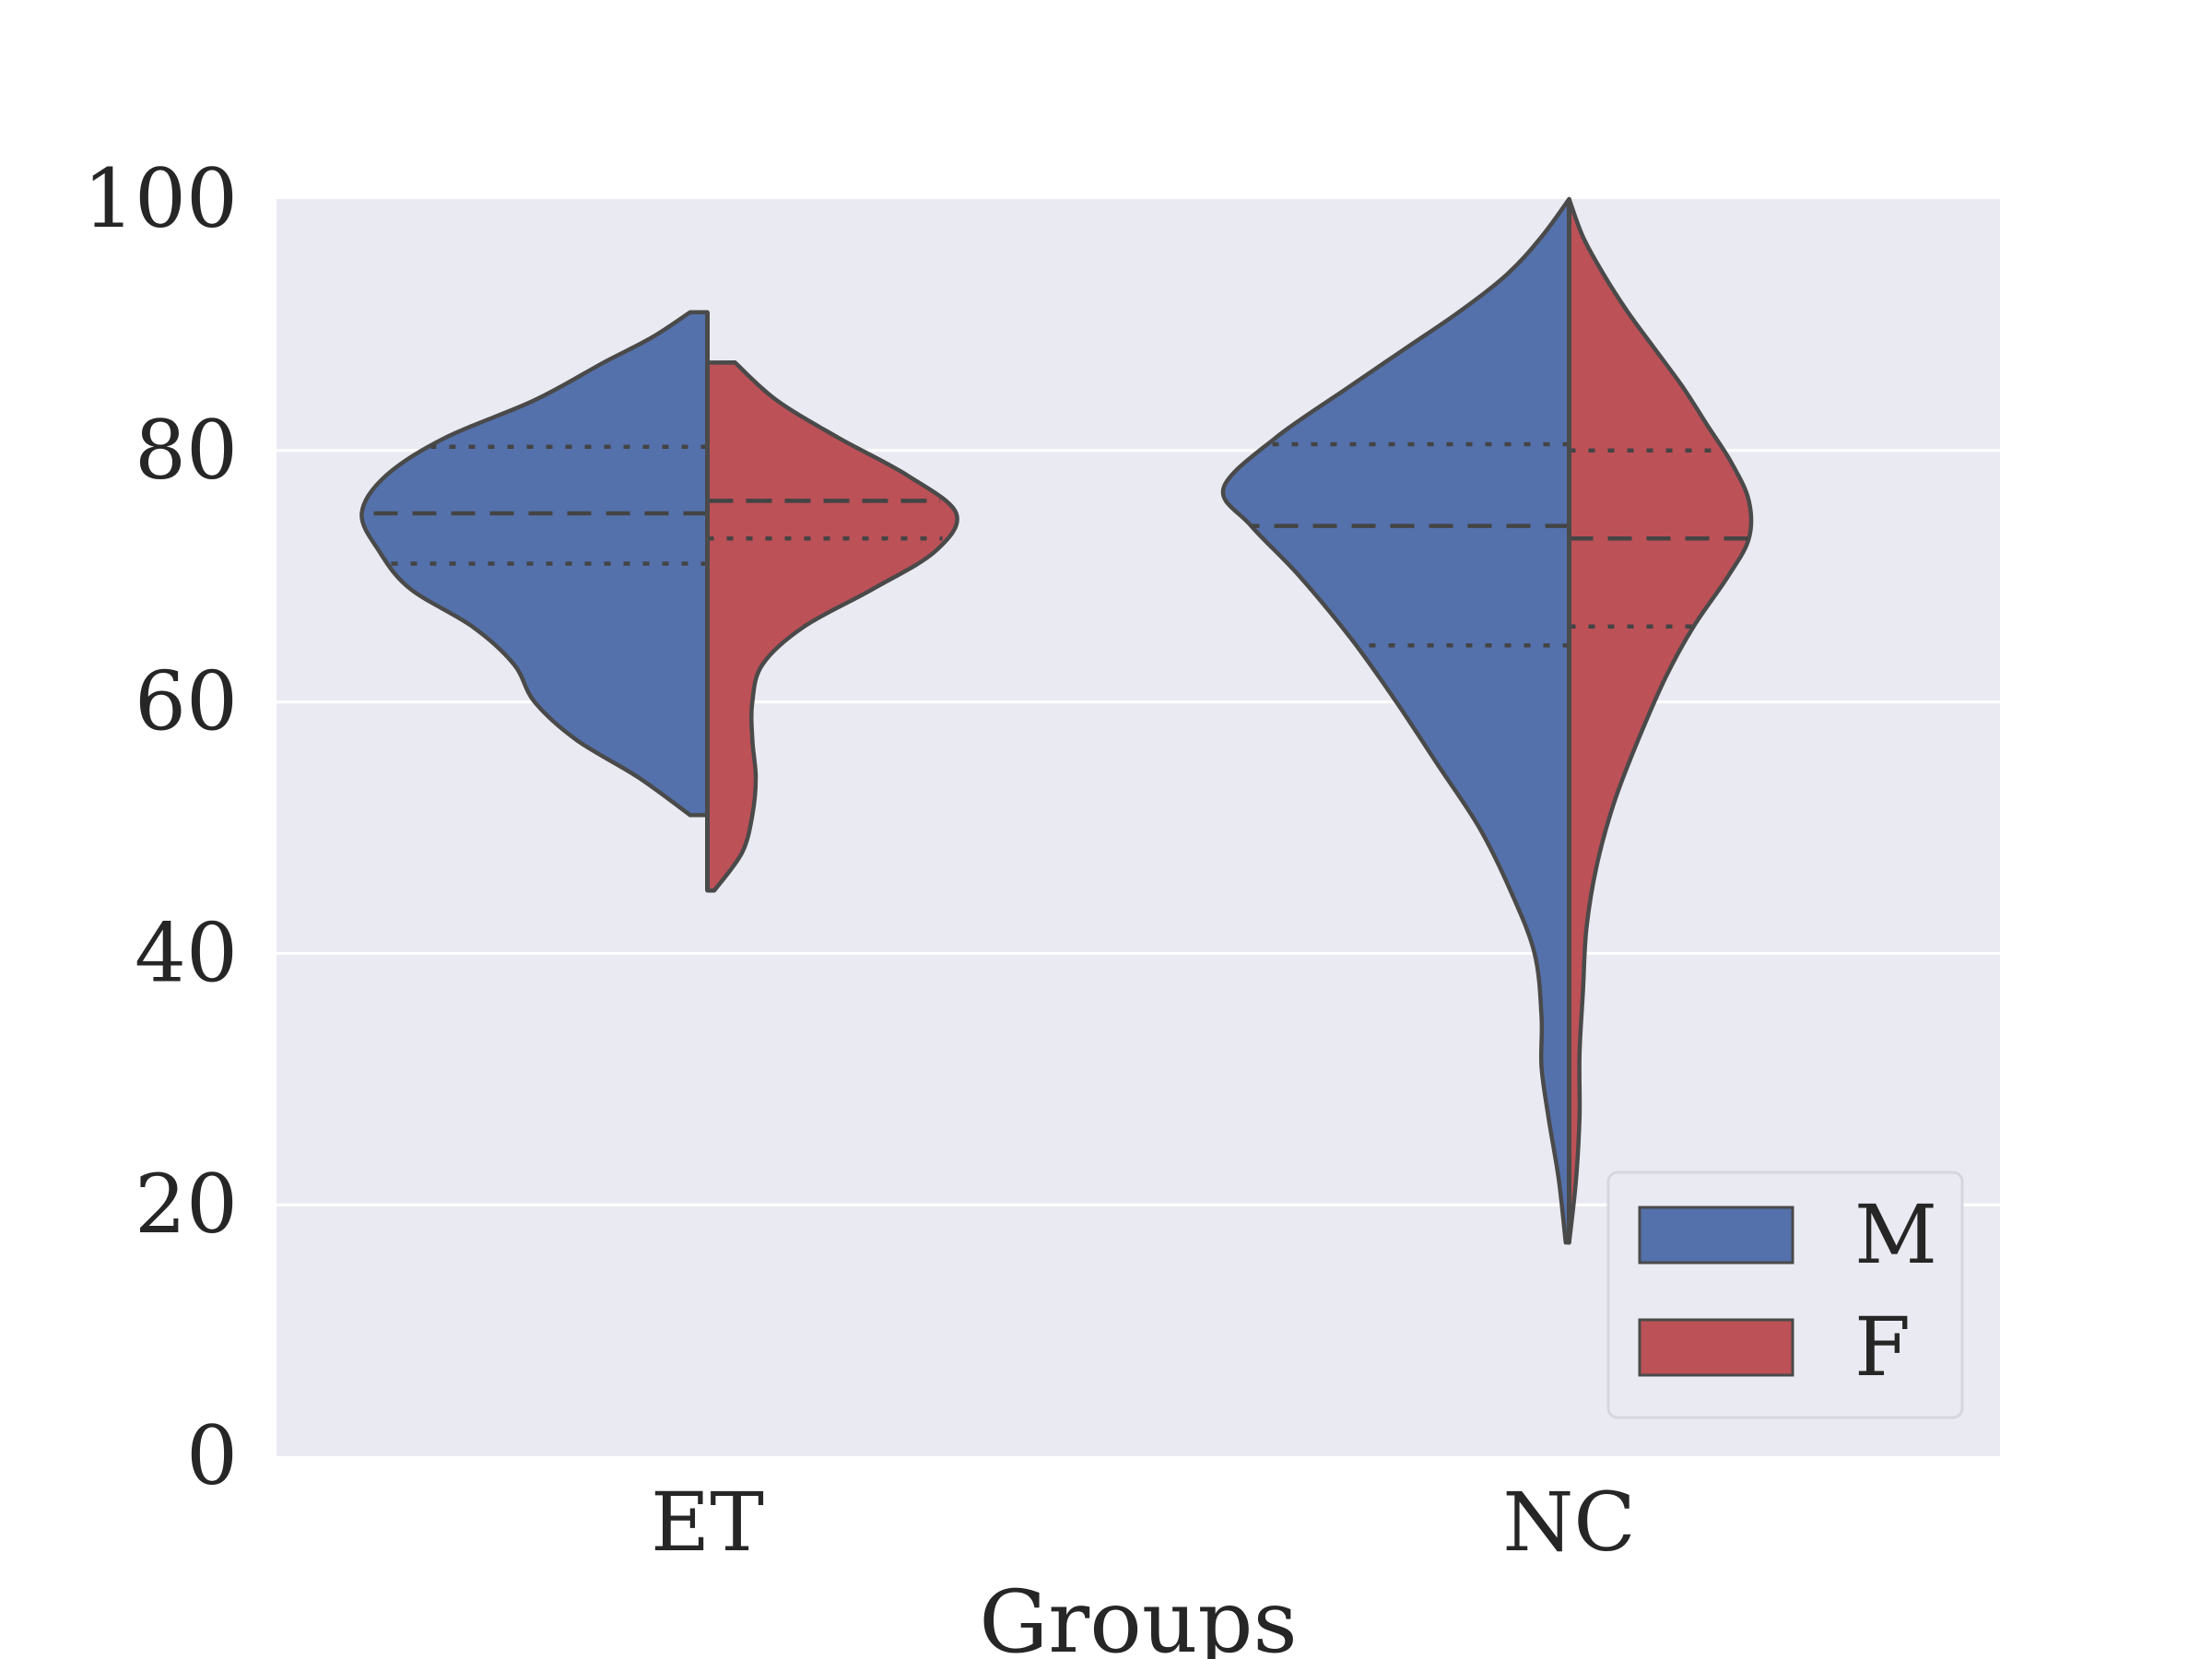 The height and width of the screenshot is (1659, 2212). Describe the element at coordinates (186, 701) in the screenshot. I see `y-tick-label: 60` at that location.